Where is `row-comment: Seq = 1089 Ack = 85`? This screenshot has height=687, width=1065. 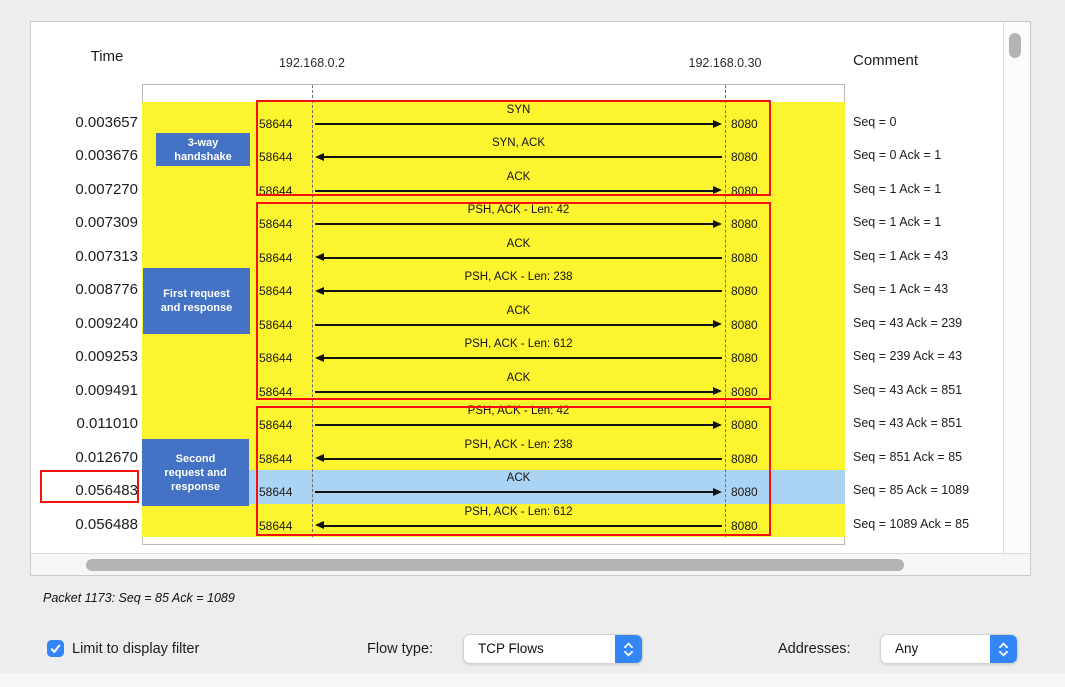
row-comment: Seq = 1089 Ack = 85 is located at coordinates (911, 523).